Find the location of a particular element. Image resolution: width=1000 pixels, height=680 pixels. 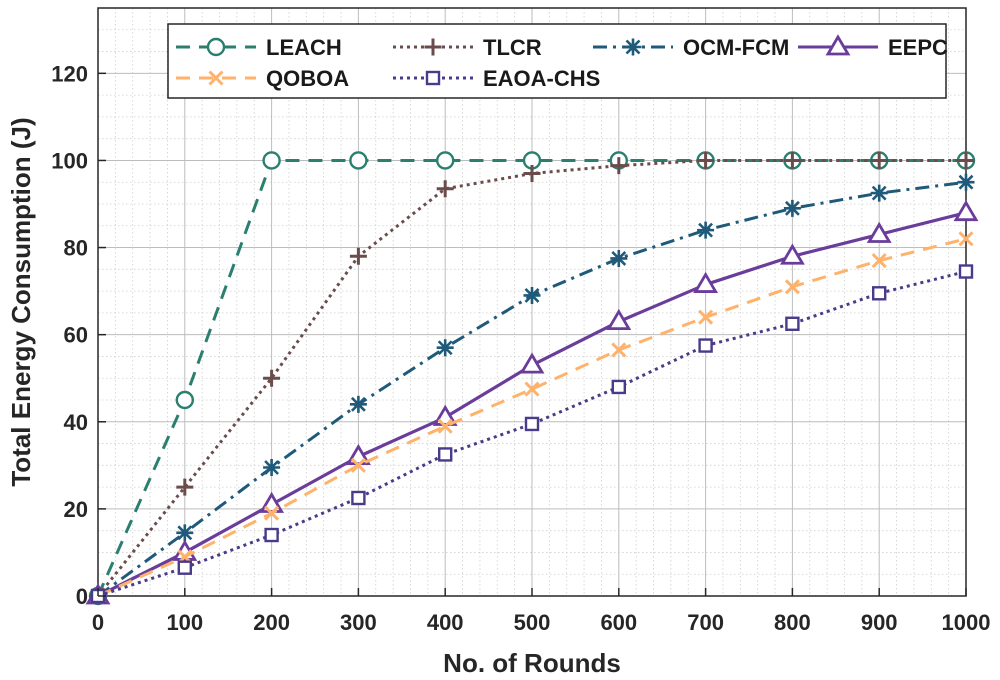

legend-label-tlcr: TLCR is located at coordinates (512, 47).